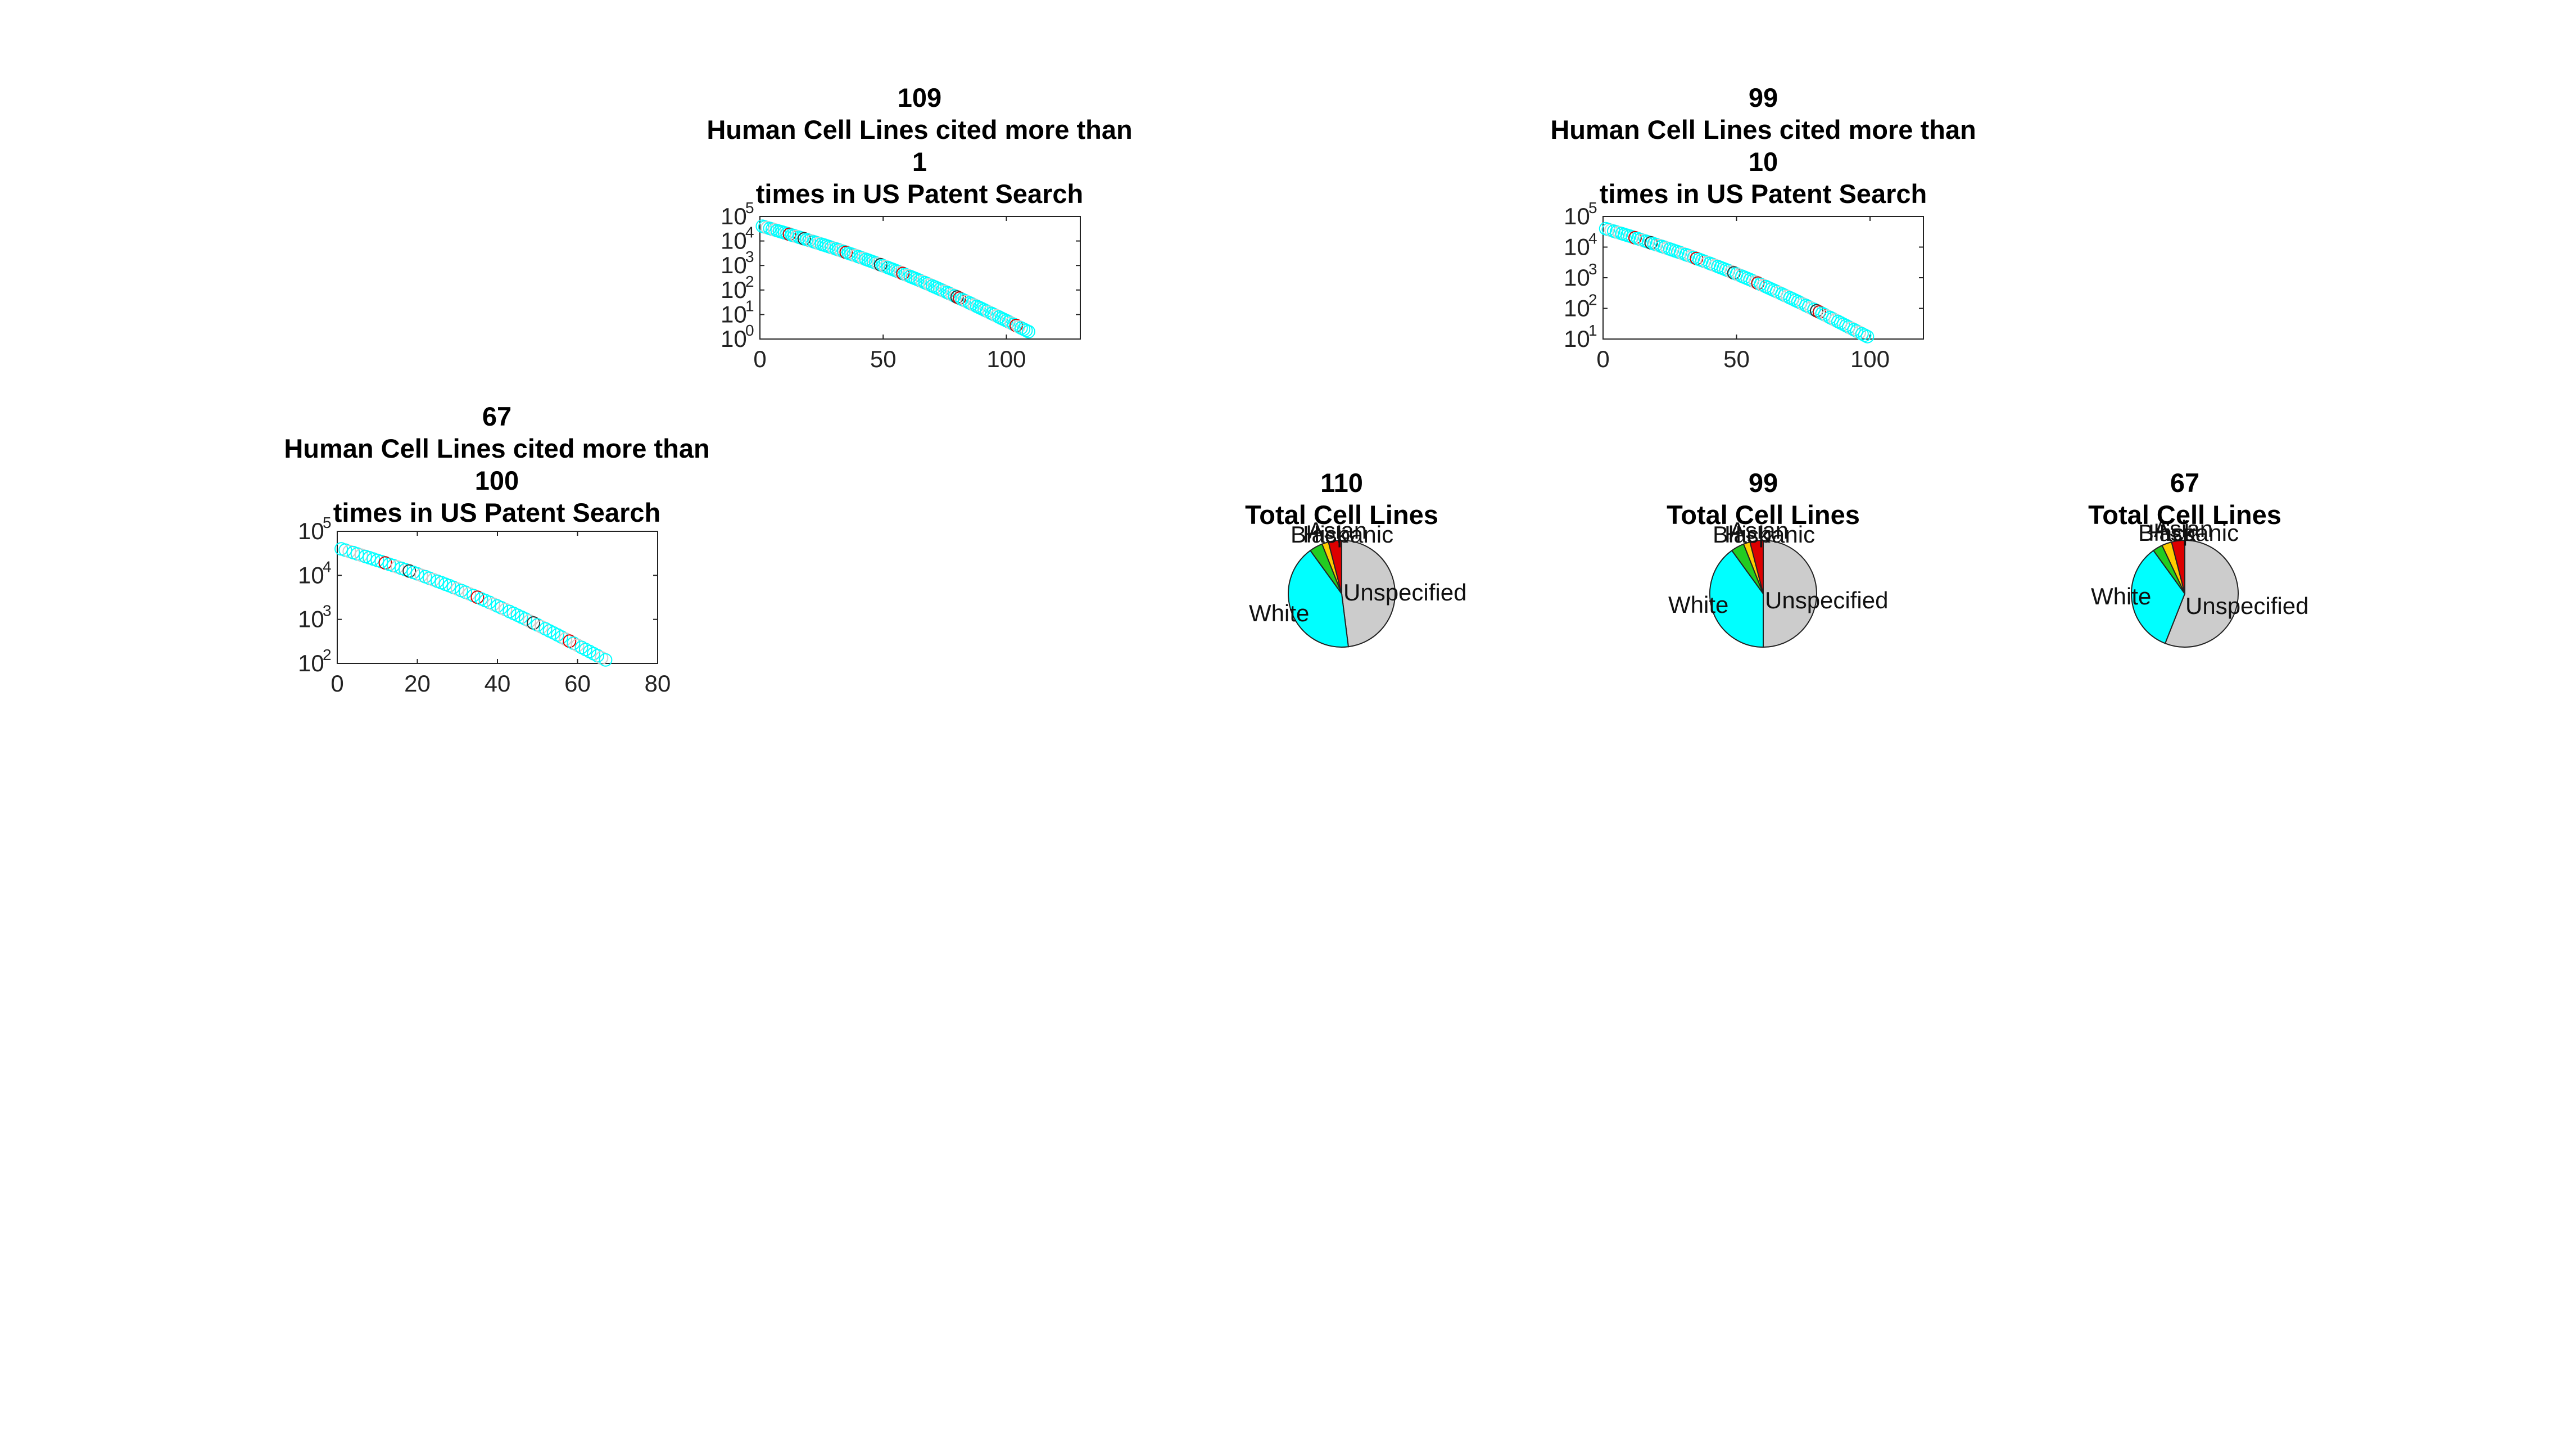 The height and width of the screenshot is (1450, 2576). Describe the element at coordinates (2246, 606) in the screenshot. I see `pie_67-label-unspecified: Unspecified` at that location.